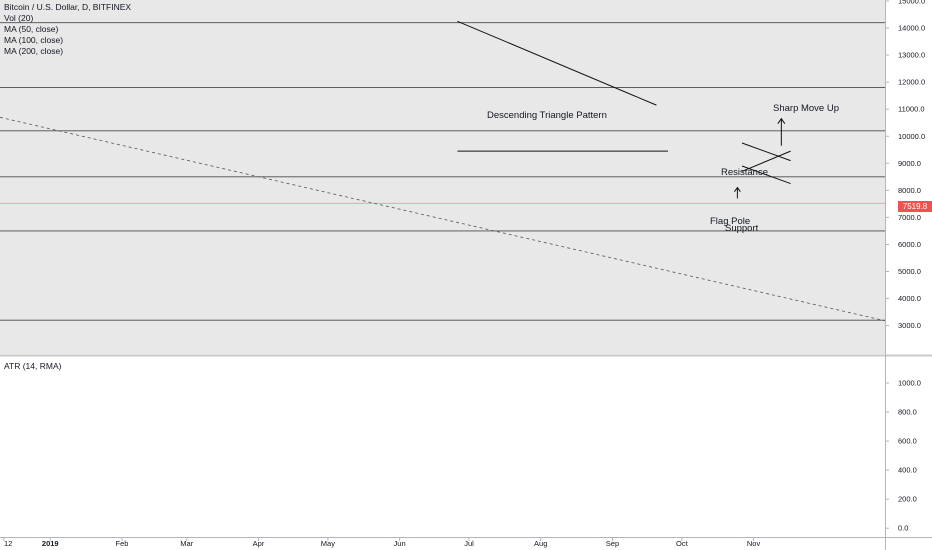 Image resolution: width=932 pixels, height=550 pixels. I want to click on price-axis-label: 7000.0, so click(909, 217).